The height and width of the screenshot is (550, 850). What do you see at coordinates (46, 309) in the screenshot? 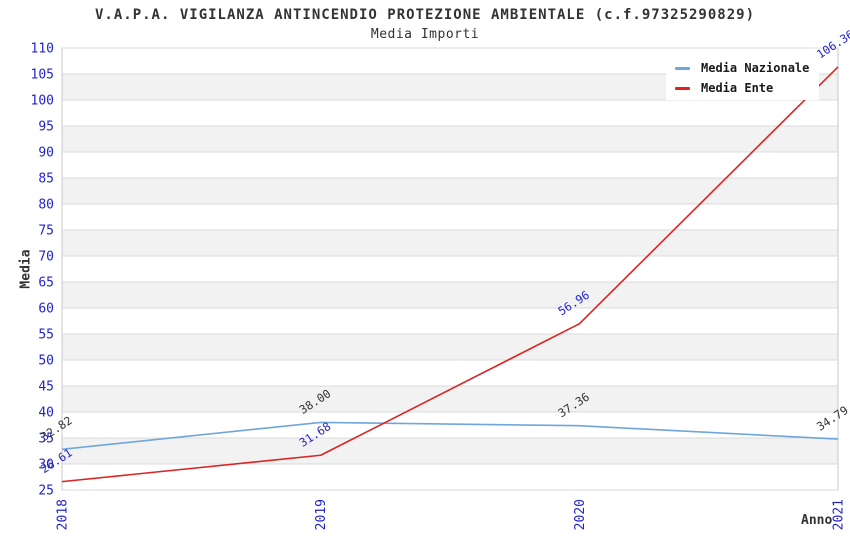
I see `y-tick-label: 60` at bounding box center [46, 309].